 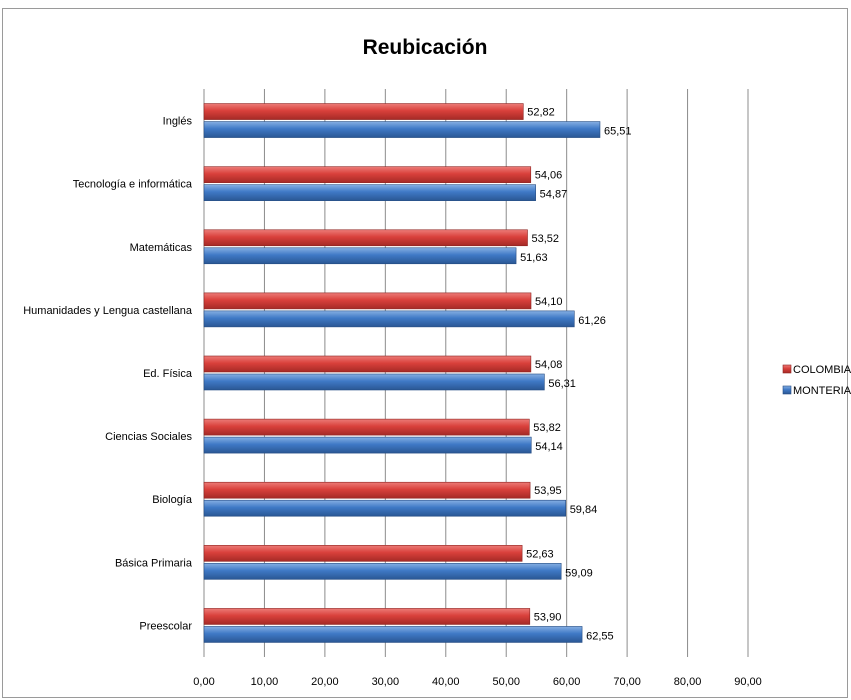 I want to click on x-tick-label: 80,00, so click(x=688, y=682).